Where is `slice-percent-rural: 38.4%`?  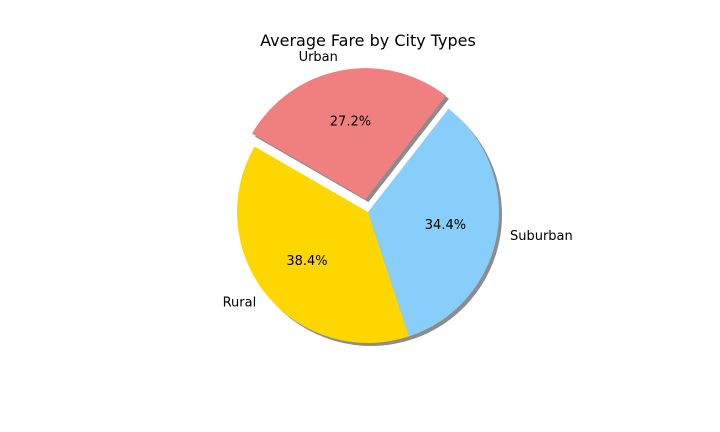
slice-percent-rural: 38.4% is located at coordinates (306, 261).